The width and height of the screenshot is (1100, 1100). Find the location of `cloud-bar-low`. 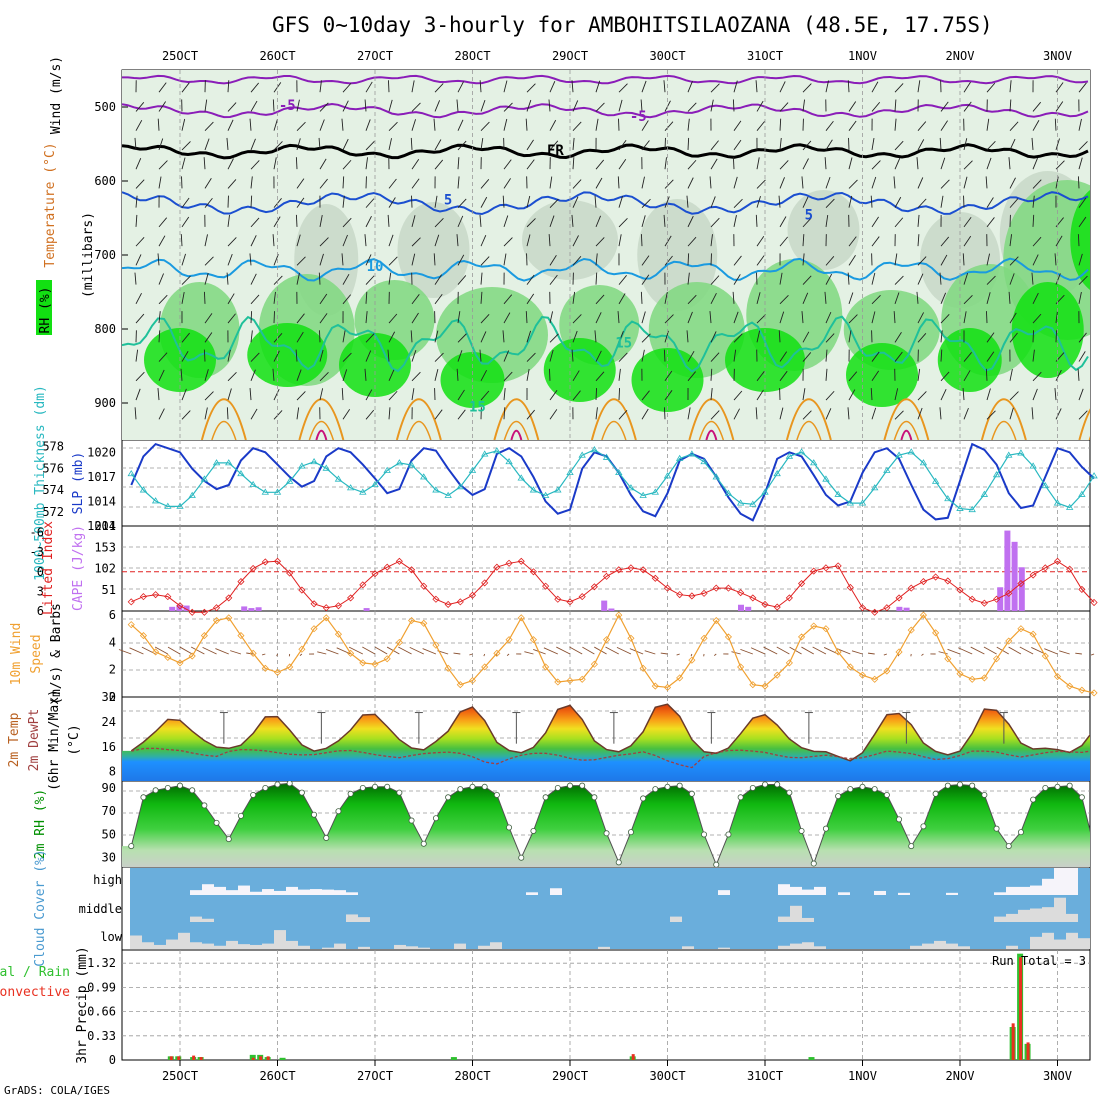

cloud-bar-low is located at coordinates (424, 948).